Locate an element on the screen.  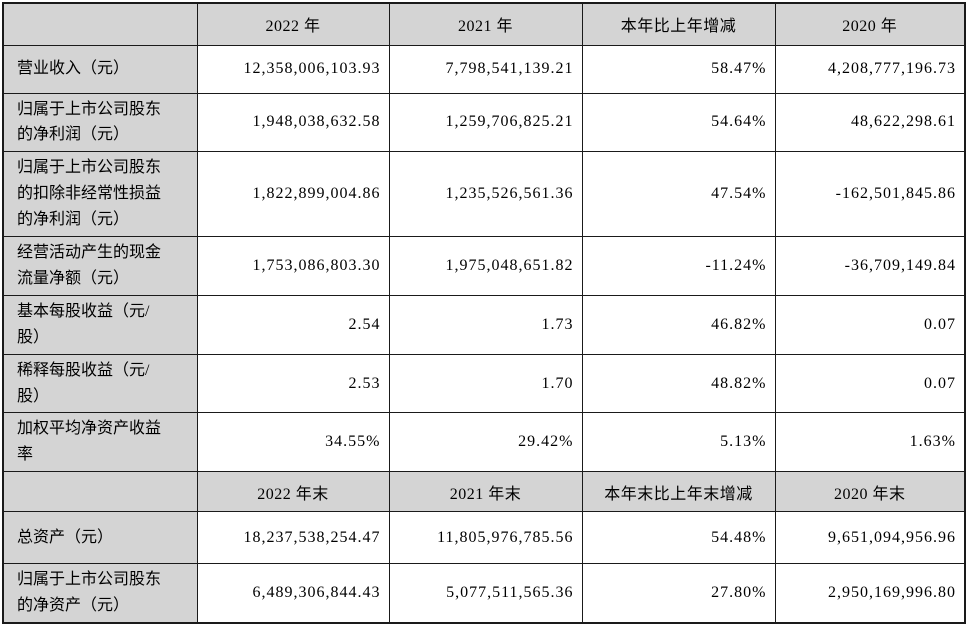
table-row-basic-eps: 基本每股收益（元/股） 2.54 1.73 46.82% 0.07 is located at coordinates (484, 324).